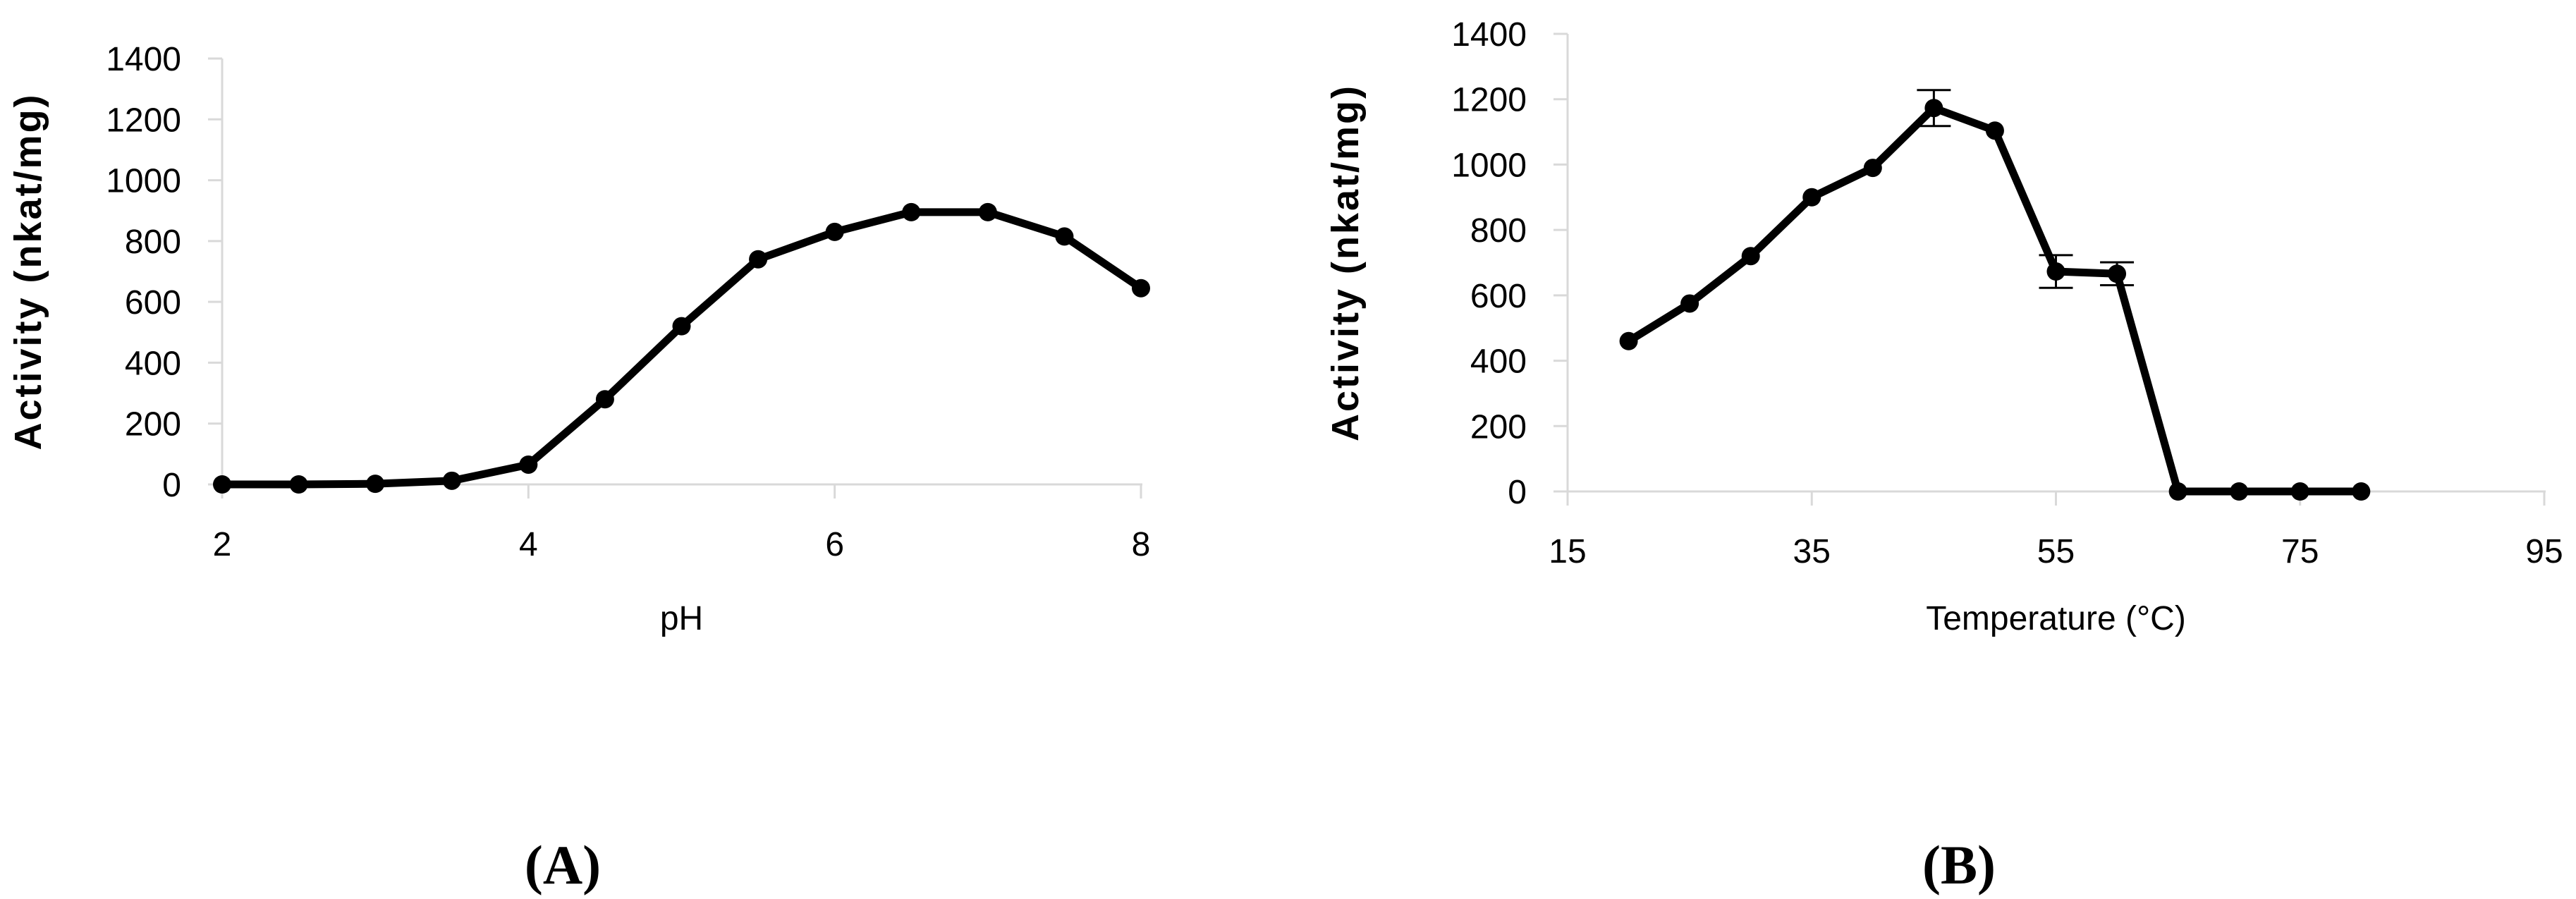 The image size is (2576, 899). I want to click on x-tick-label: 15, so click(1567, 551).